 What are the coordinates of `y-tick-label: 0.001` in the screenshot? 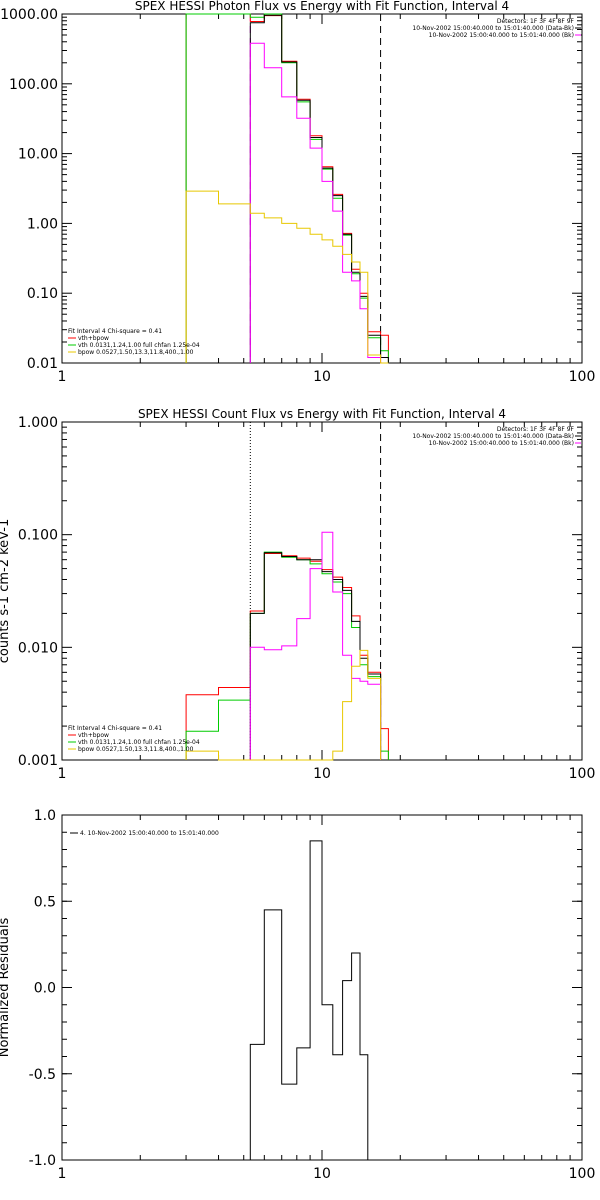 It's located at (38, 761).